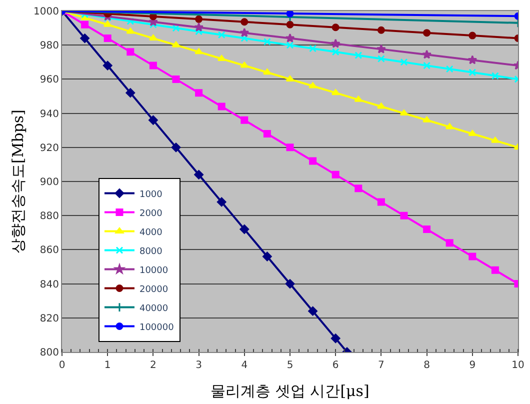 This screenshot has width=530, height=404. I want to click on x-tick-label: 8, so click(427, 365).